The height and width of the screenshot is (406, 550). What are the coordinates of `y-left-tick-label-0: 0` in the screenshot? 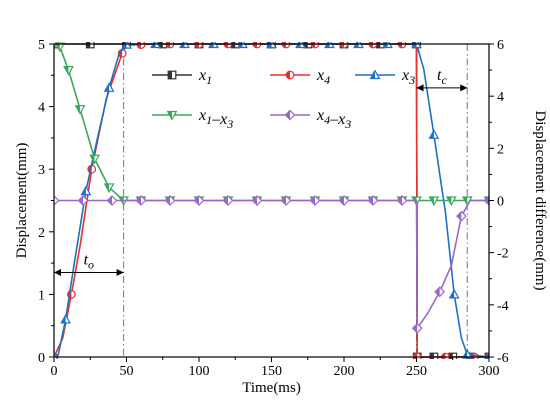 It's located at (41, 358).